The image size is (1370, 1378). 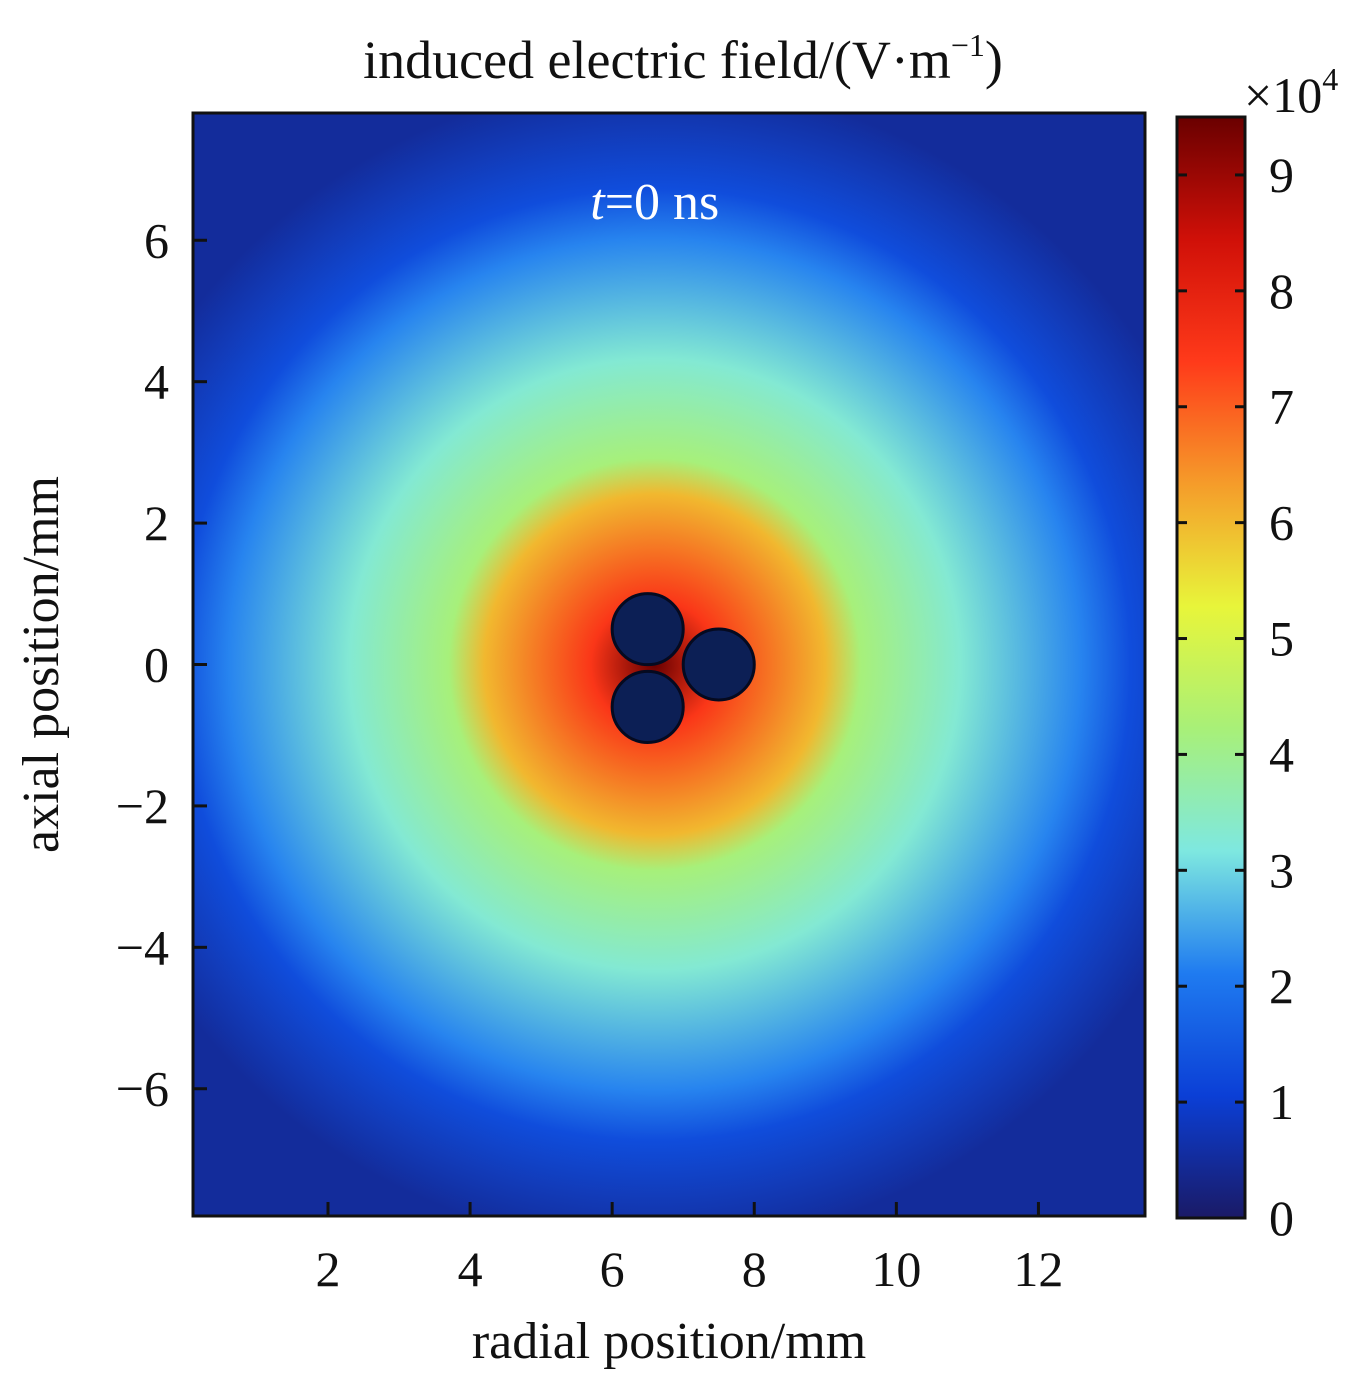 I want to click on colorbar-tick-label: 7, so click(x=1281, y=407).